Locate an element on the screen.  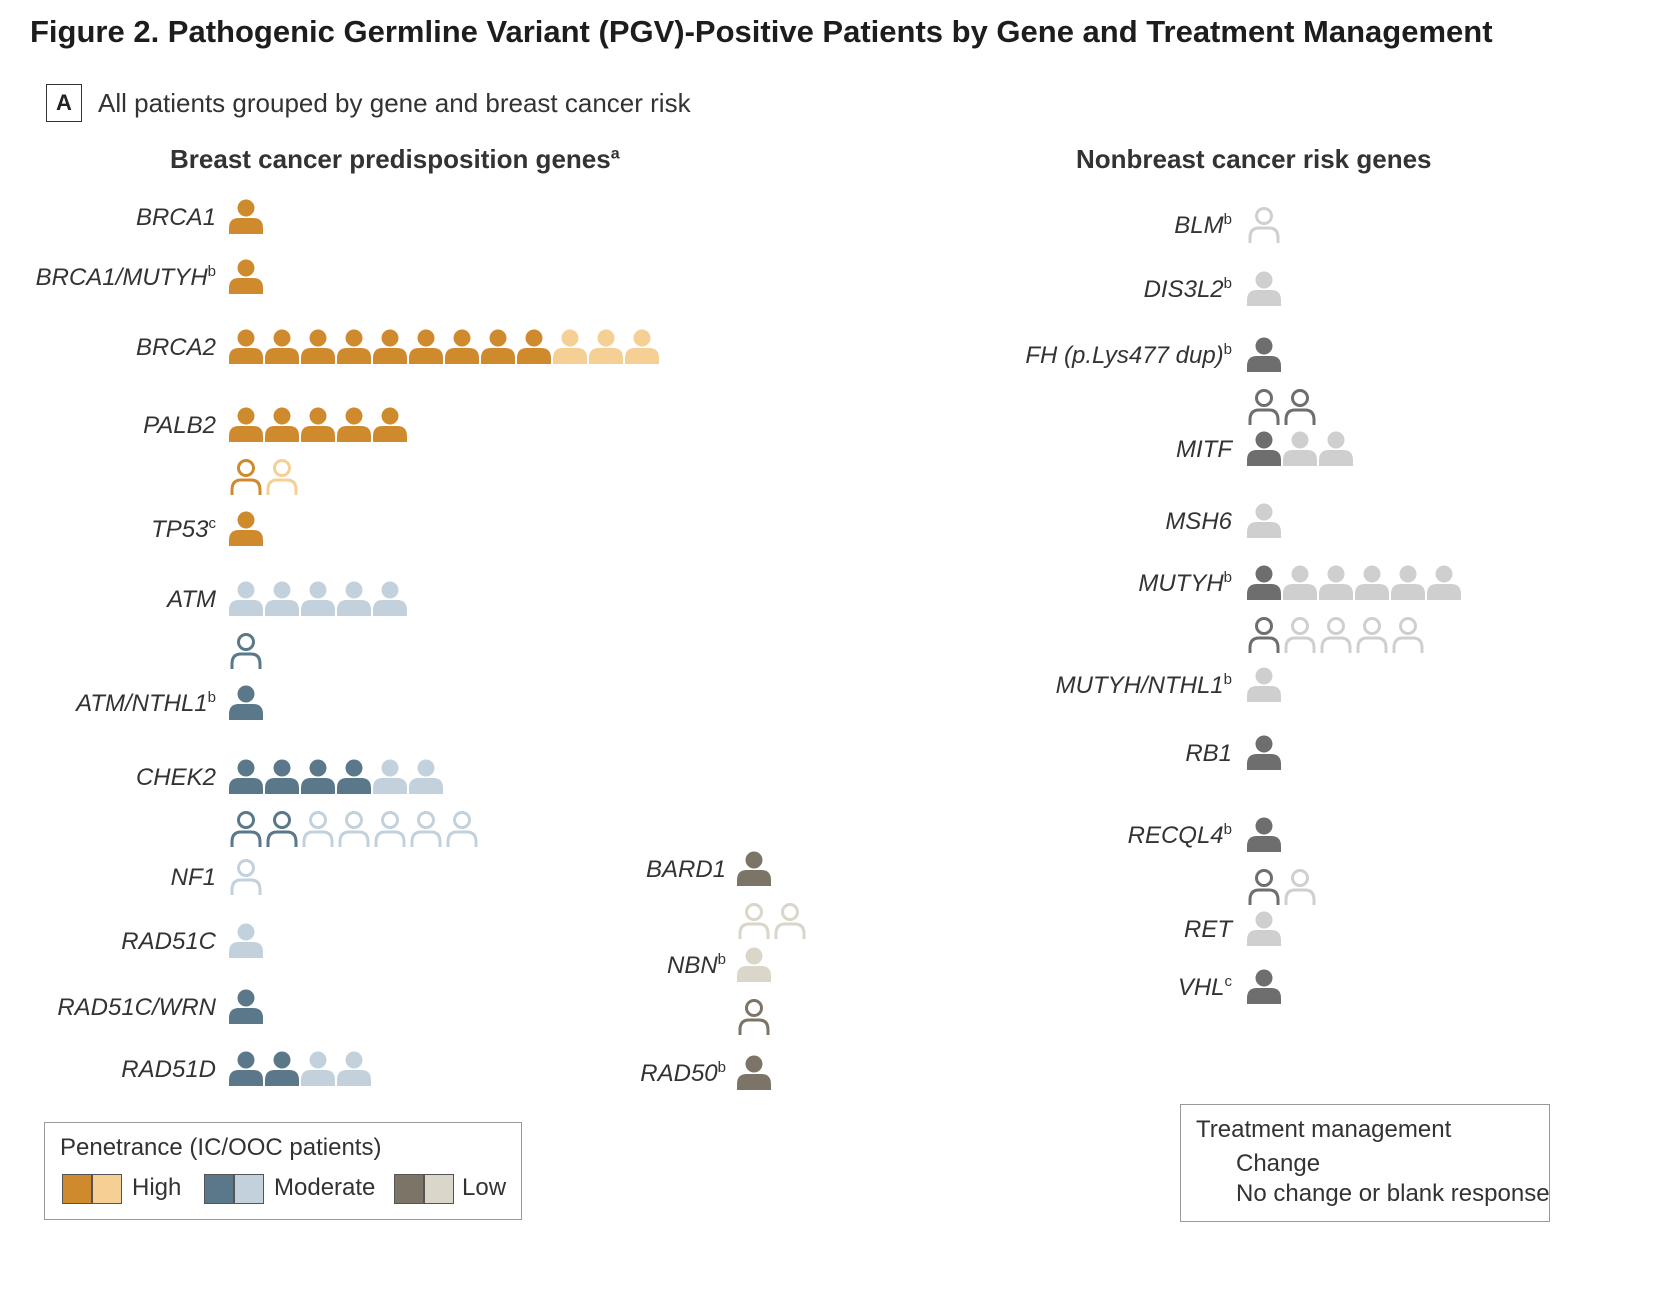
breast-group-label: Breast cancer predisposition genes is located at coordinates (390, 159).